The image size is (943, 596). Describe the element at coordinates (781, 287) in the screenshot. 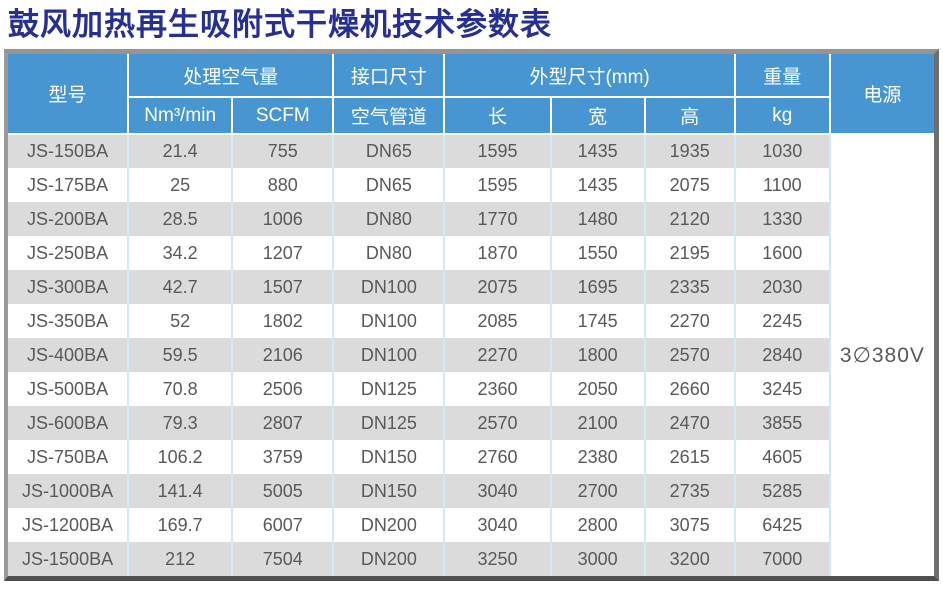

I see `cell-kg: 2030` at that location.